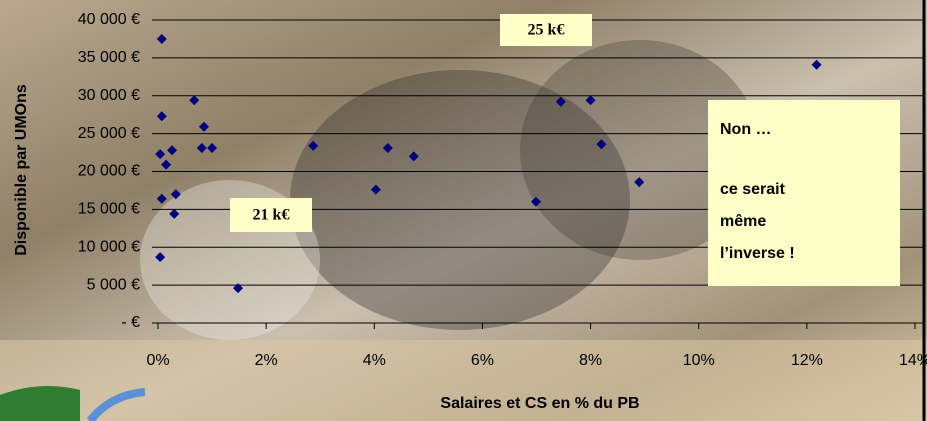 This screenshot has height=421, width=927. What do you see at coordinates (109, 246) in the screenshot?
I see `y-tick-label: 10 000 €` at bounding box center [109, 246].